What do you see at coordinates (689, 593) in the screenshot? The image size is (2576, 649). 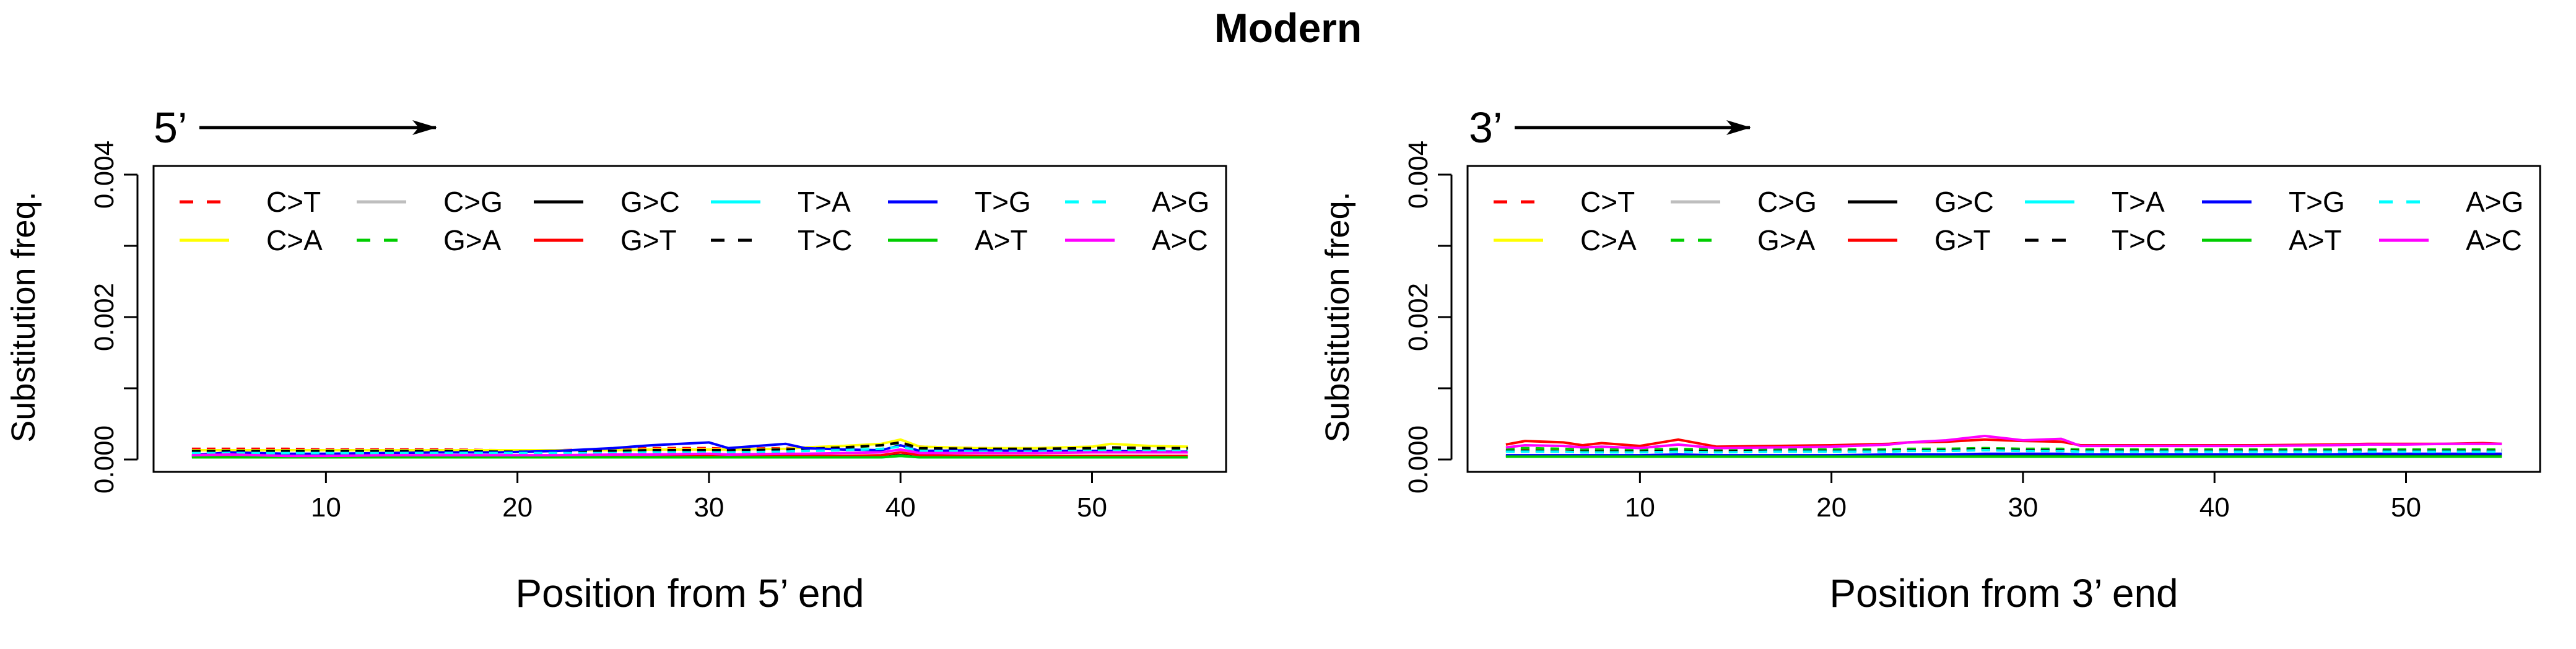 I see `x-axis-title: Position from 5’ end` at bounding box center [689, 593].